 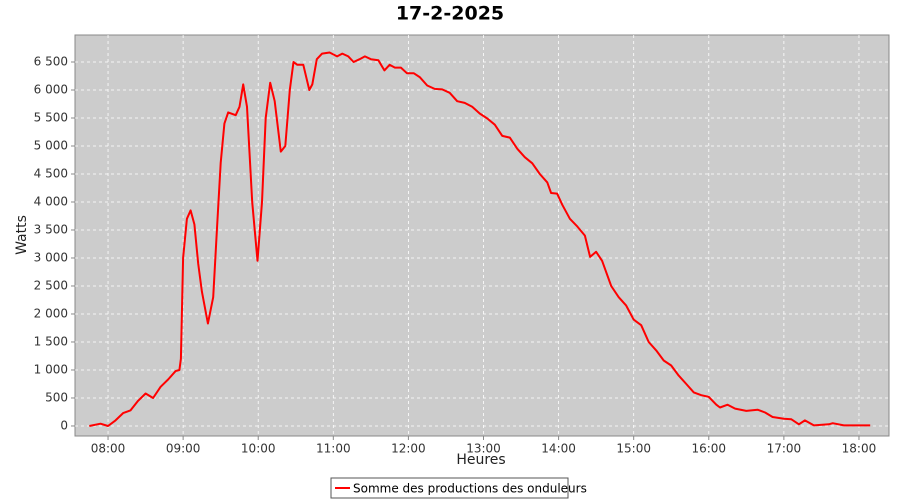 What do you see at coordinates (51, 369) in the screenshot?
I see `y-tick-label: 1 000` at bounding box center [51, 369].